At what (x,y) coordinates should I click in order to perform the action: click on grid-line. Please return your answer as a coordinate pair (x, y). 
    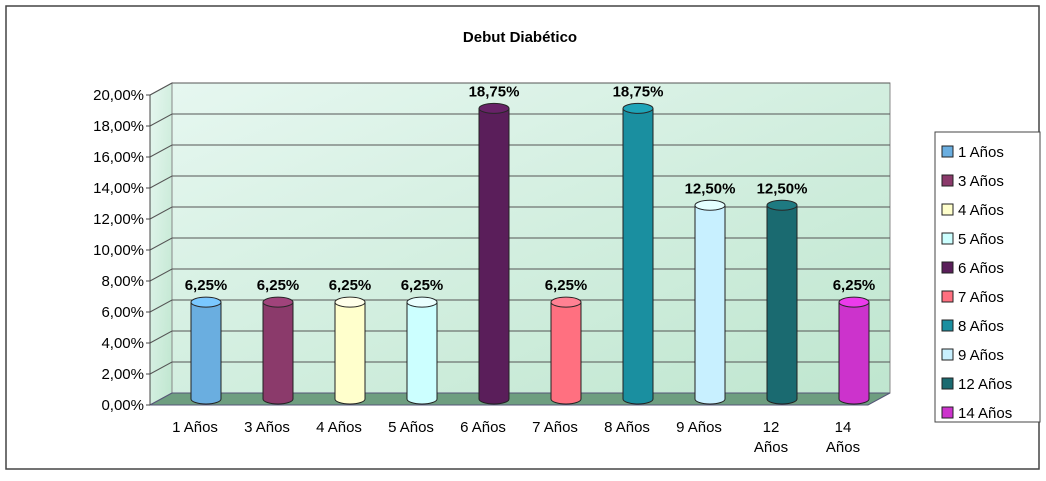
    Looking at the image, I should click on (519, 89).